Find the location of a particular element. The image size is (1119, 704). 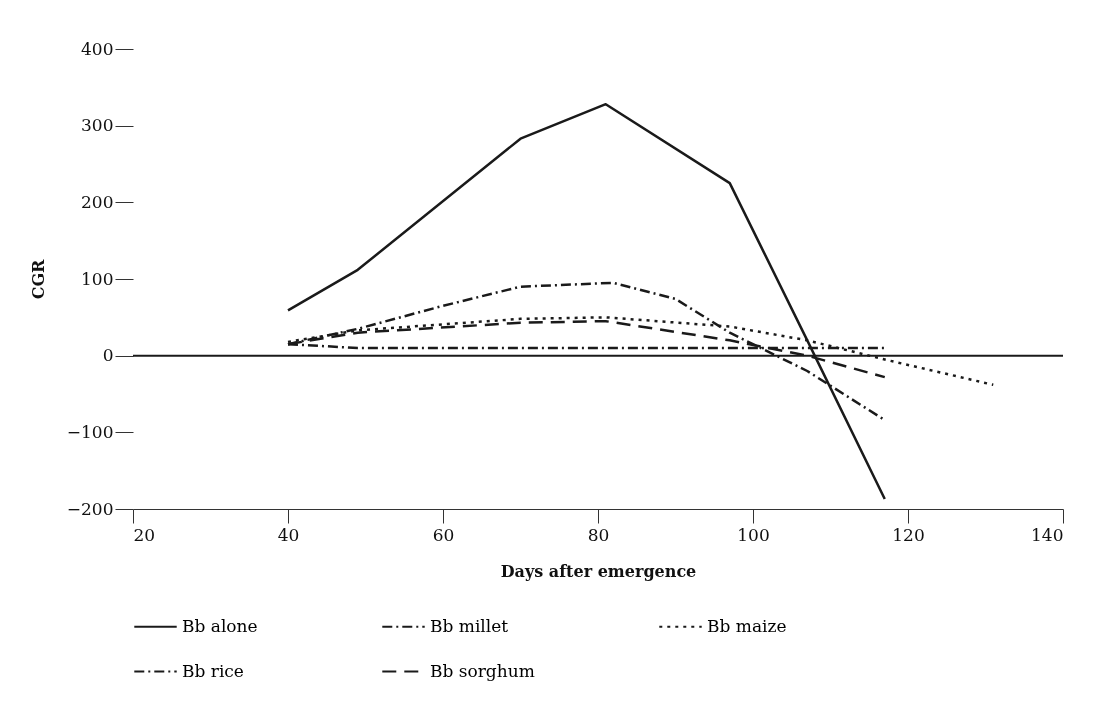

x-tick-label: 40 is located at coordinates (288, 534).